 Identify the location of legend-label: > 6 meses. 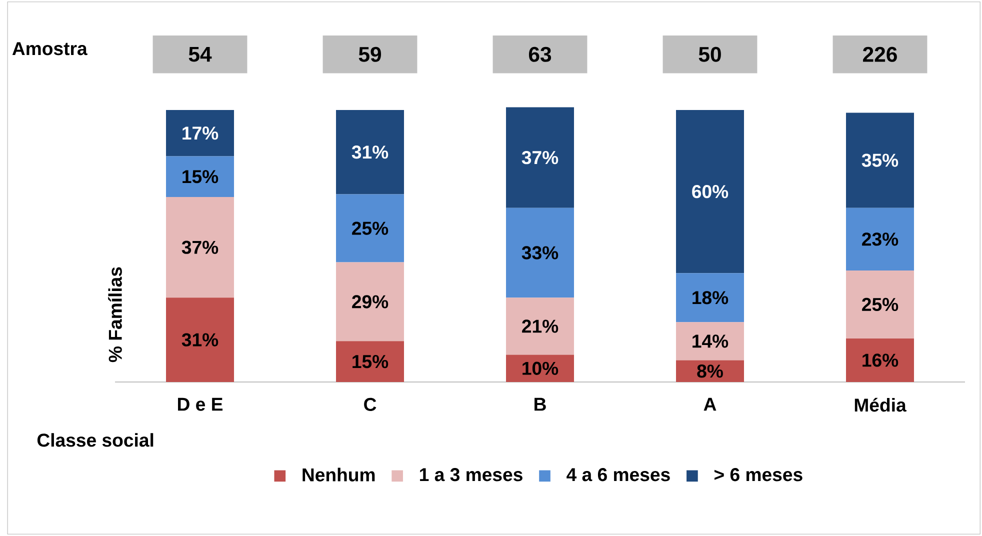
(758, 475).